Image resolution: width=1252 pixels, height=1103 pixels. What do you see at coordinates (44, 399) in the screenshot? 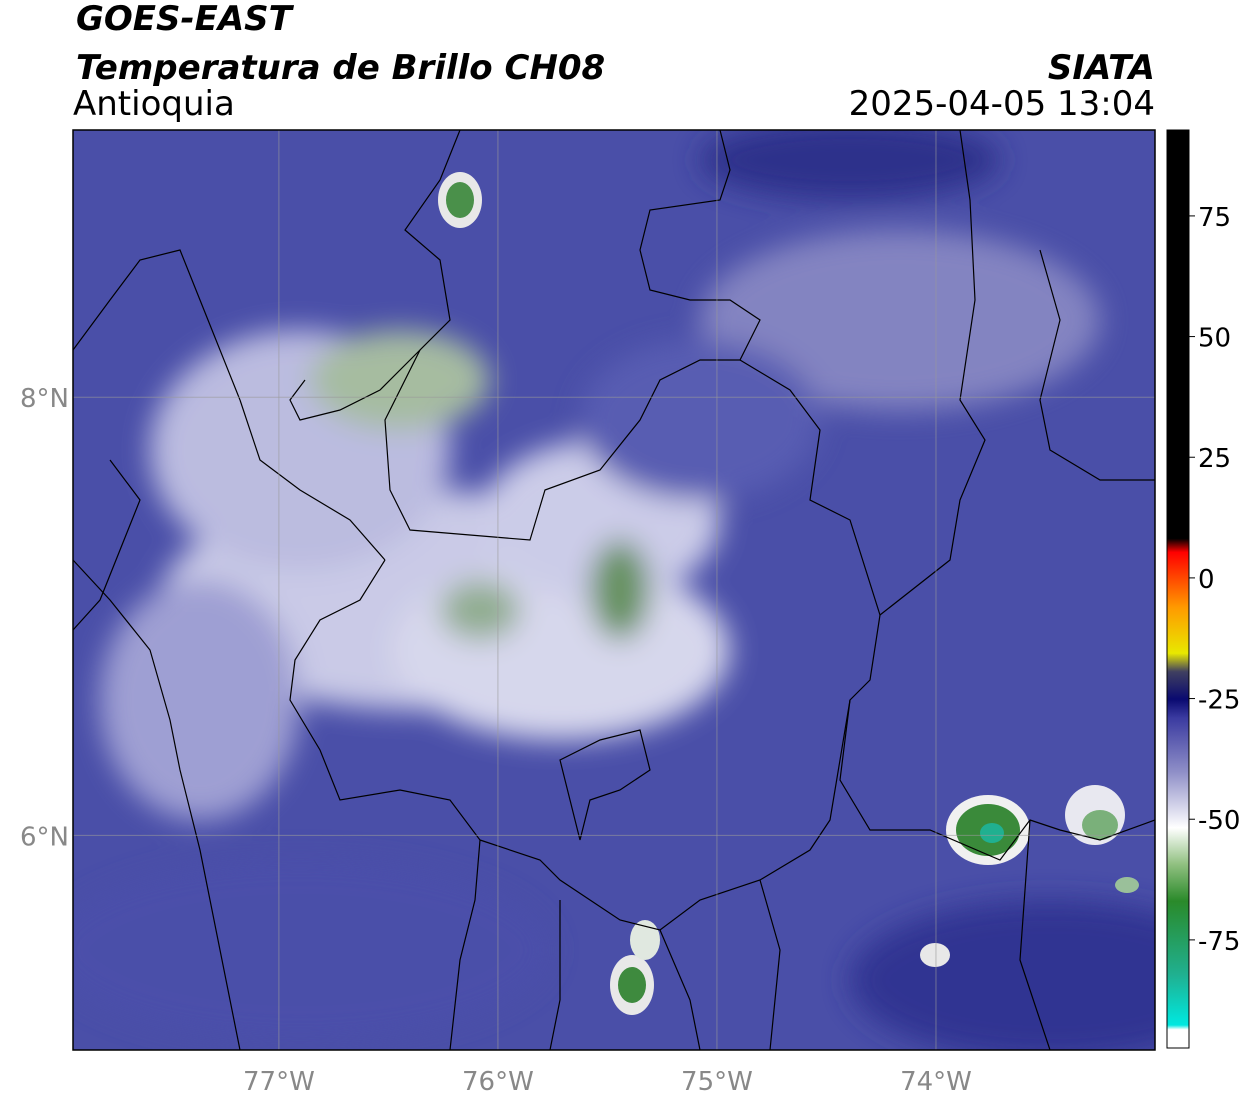
I see `y-tick-label: 8°N` at bounding box center [44, 399].